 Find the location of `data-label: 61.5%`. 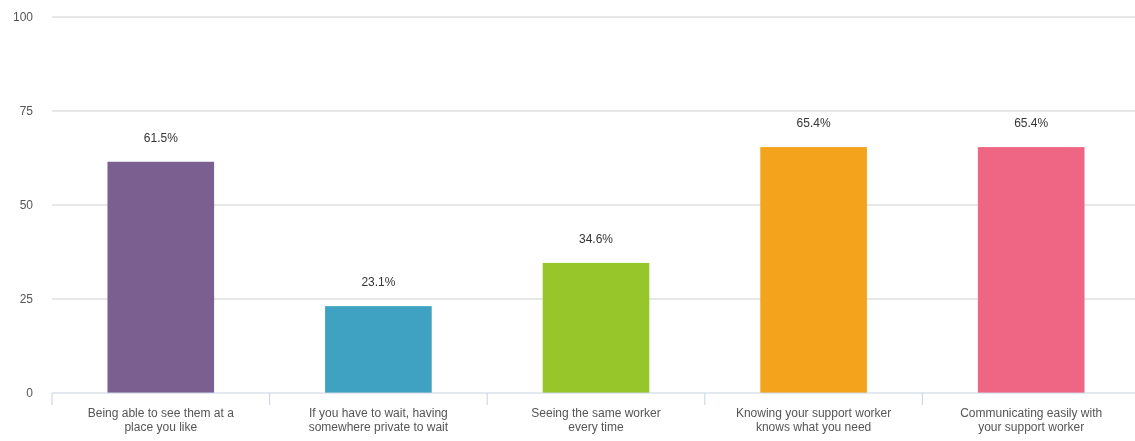

data-label: 61.5% is located at coordinates (161, 137).